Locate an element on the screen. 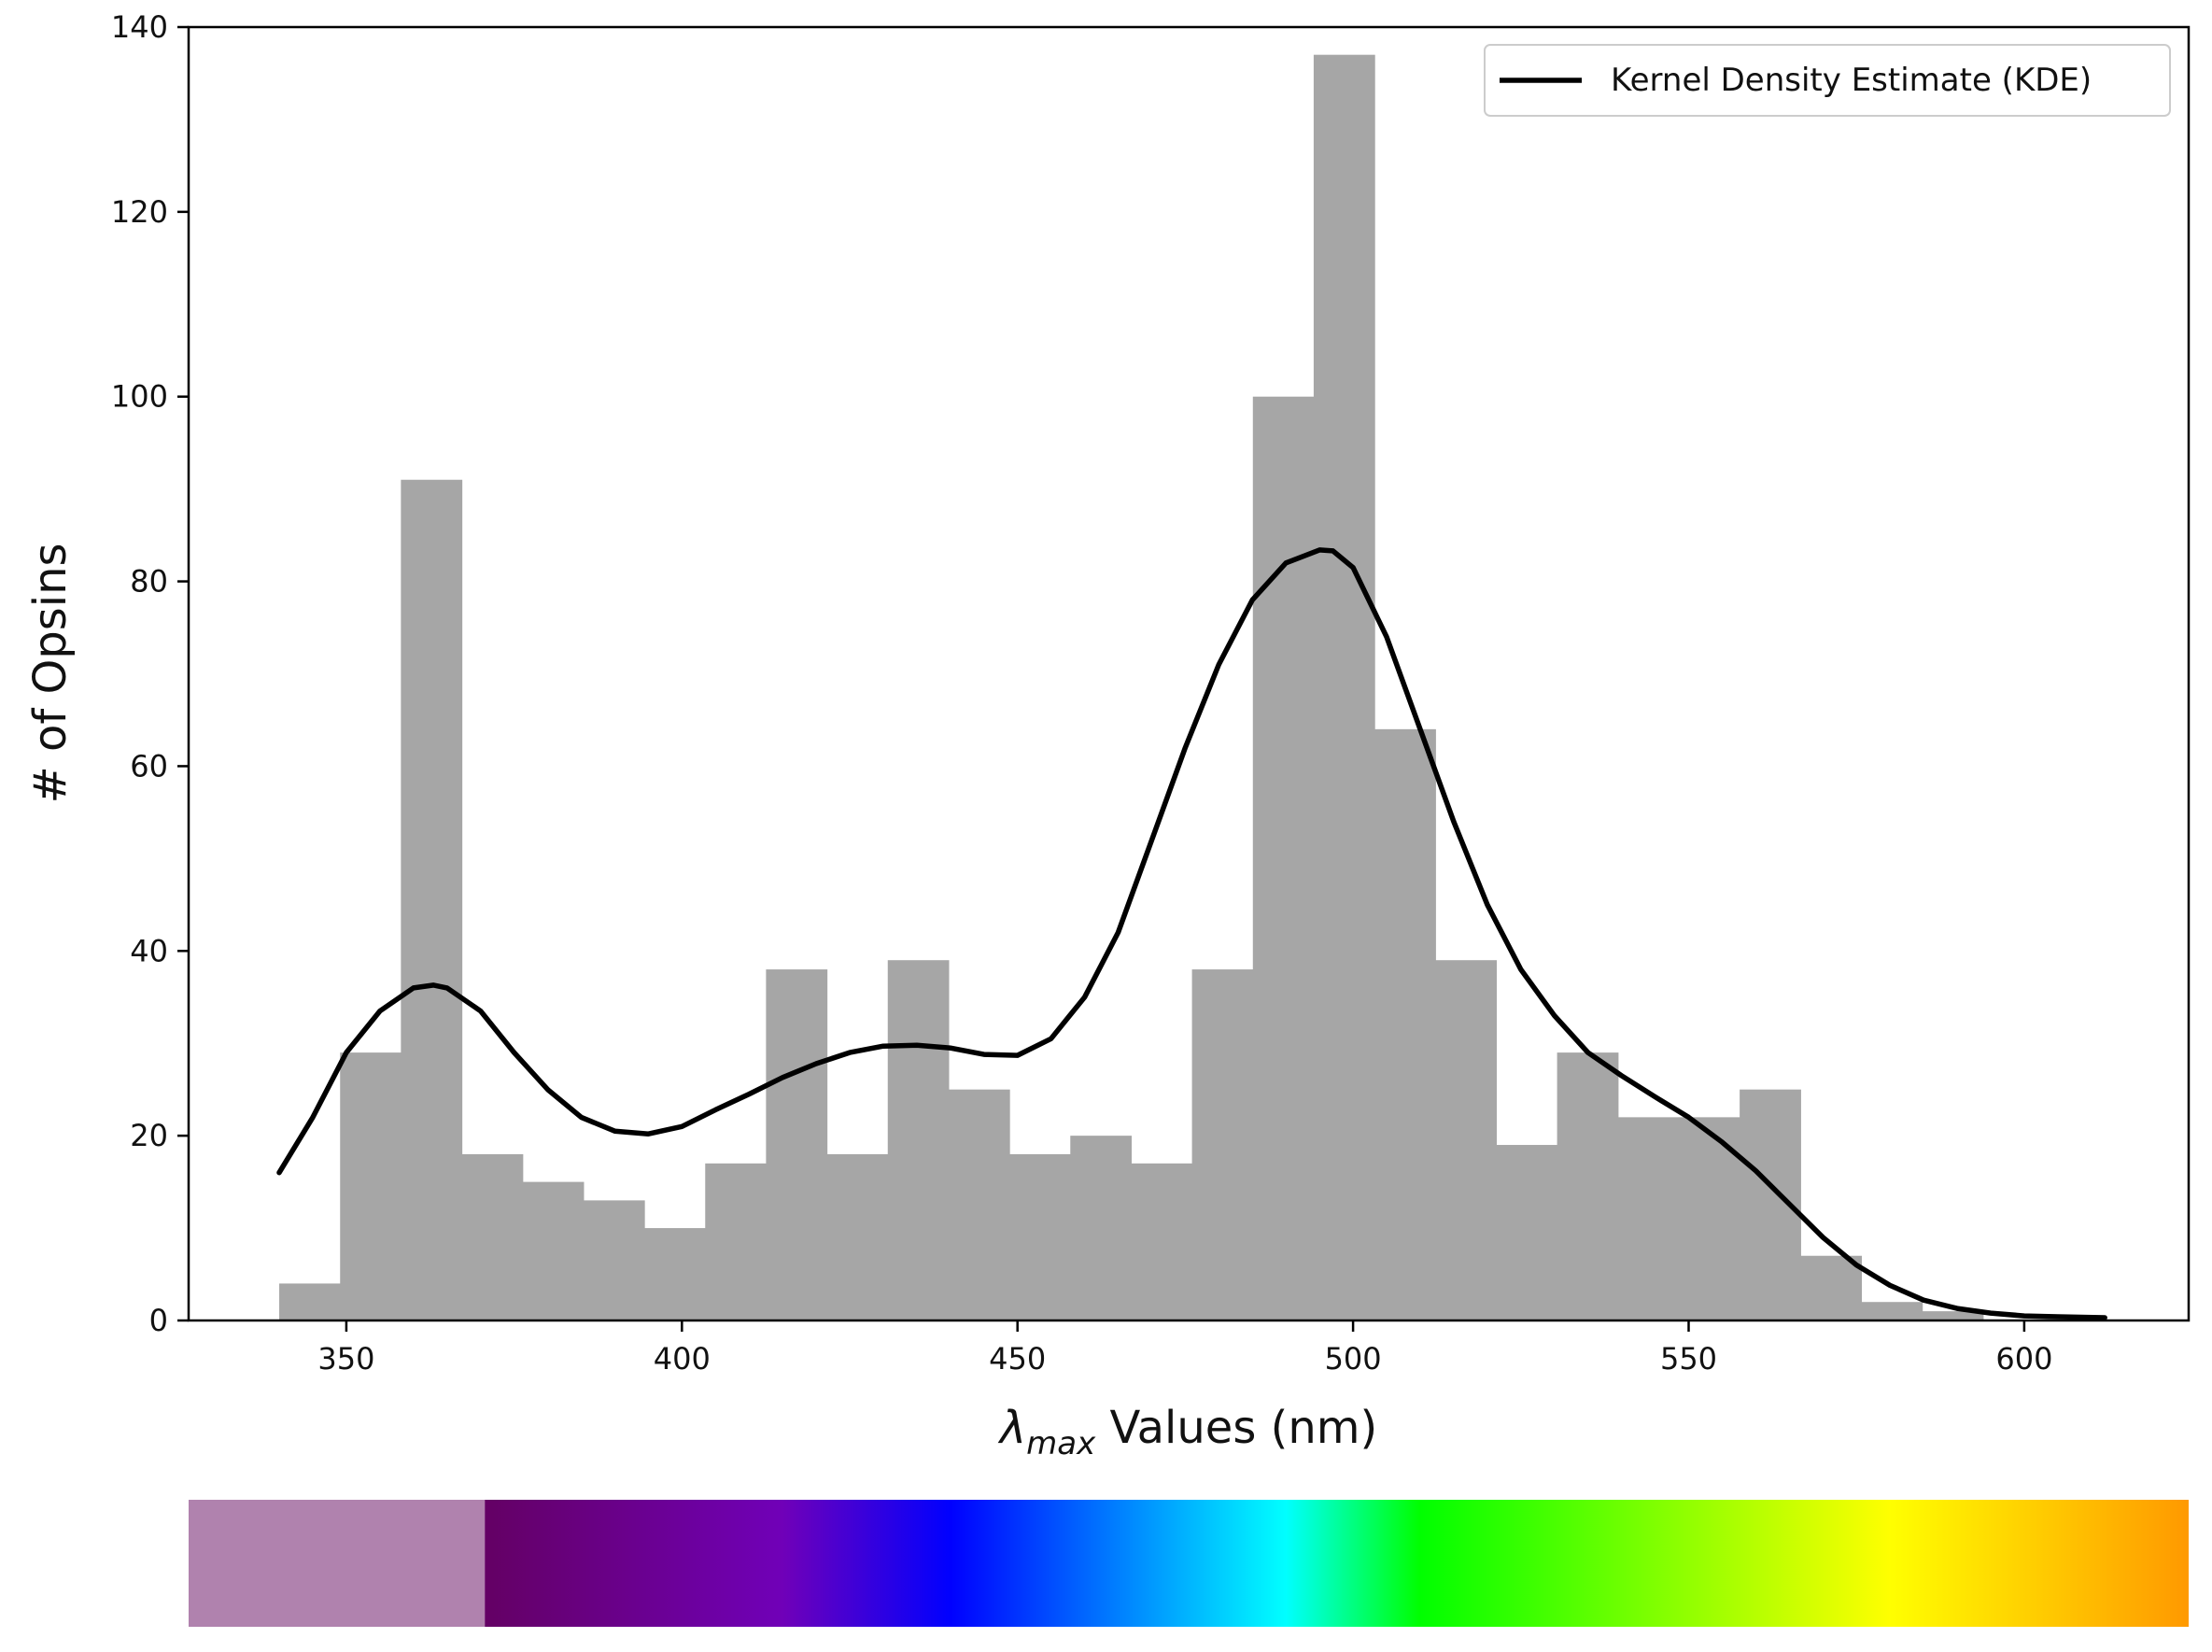 Image resolution: width=2212 pixels, height=1652 pixels. x-axis-label-subscript: max is located at coordinates (1061, 1443).